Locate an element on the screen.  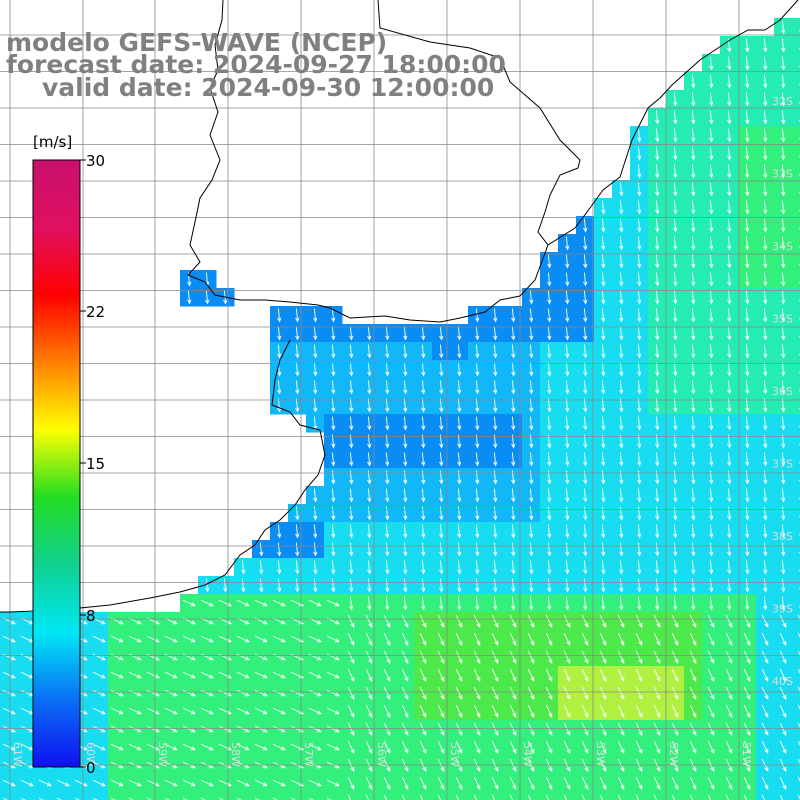
latitude-label: 38S is located at coordinates (782, 536).